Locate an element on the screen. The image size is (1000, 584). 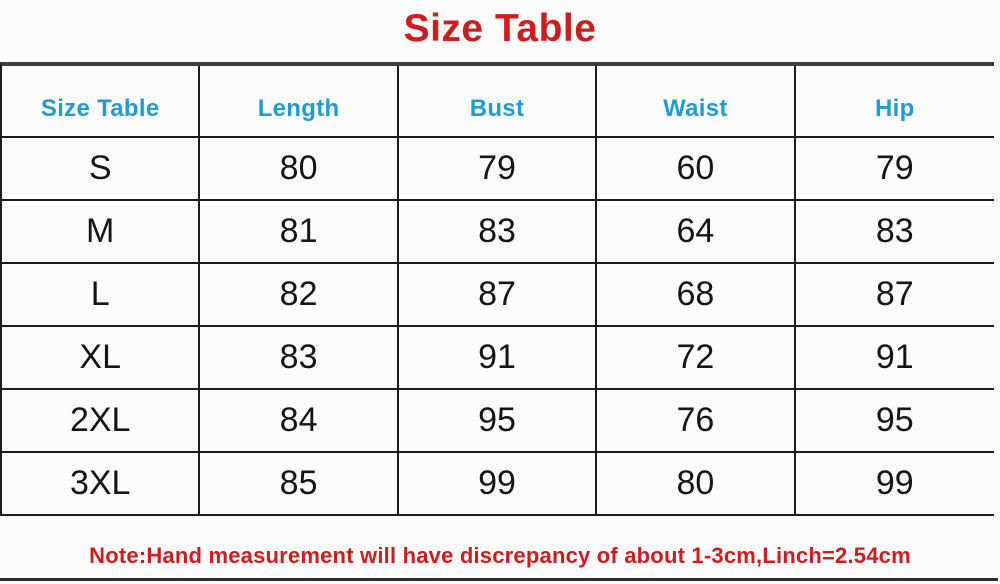
table-row: M 81 83 64 83 is located at coordinates (498, 232).